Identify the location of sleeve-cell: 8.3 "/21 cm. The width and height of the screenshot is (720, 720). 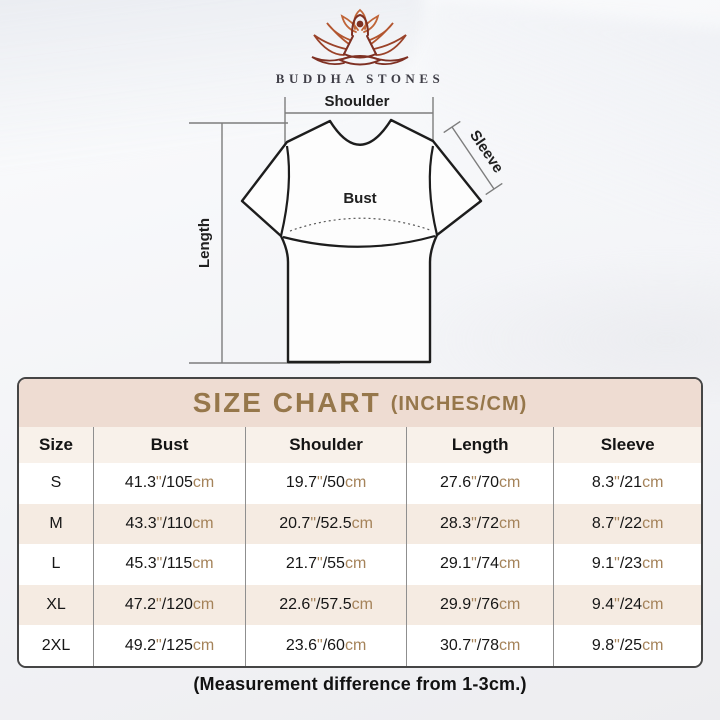
(627, 483).